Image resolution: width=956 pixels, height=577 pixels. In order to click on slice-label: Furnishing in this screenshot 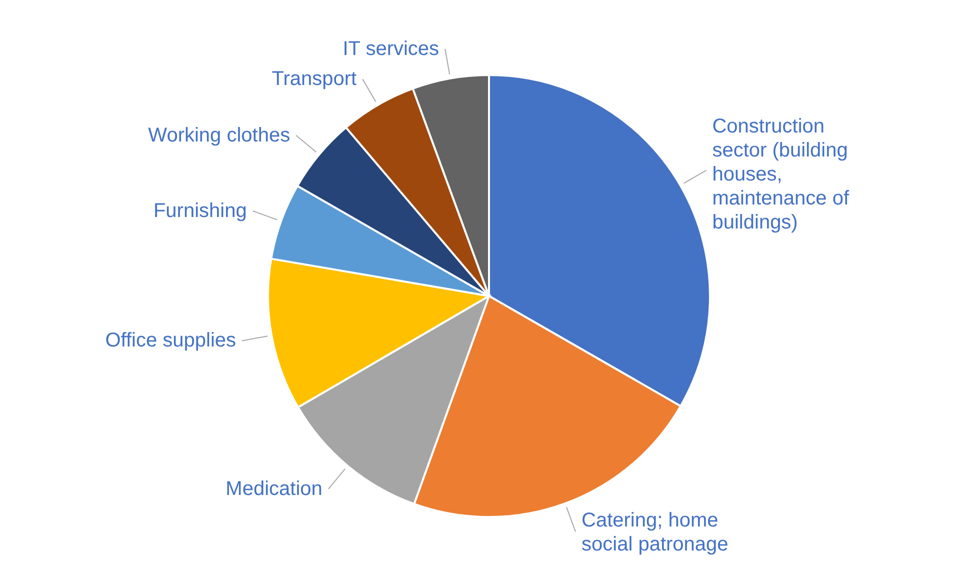, I will do `click(200, 211)`.